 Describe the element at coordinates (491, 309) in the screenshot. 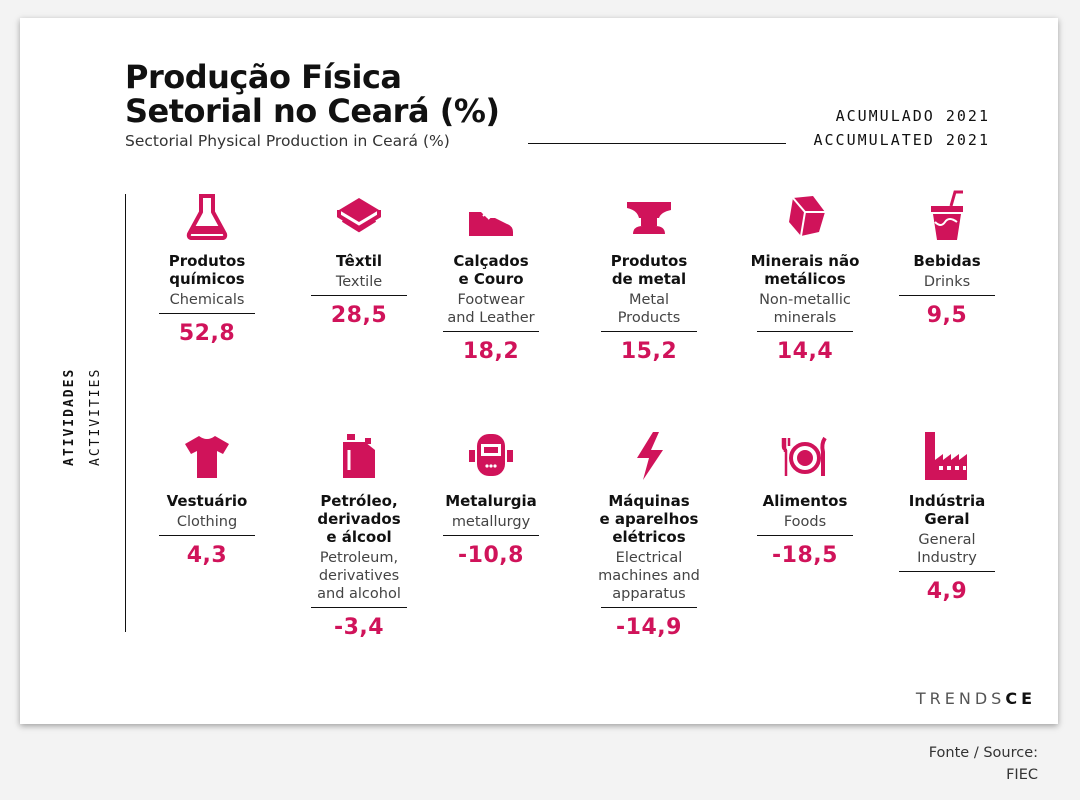

I see `activity-name-en: Footwear and Leather` at that location.